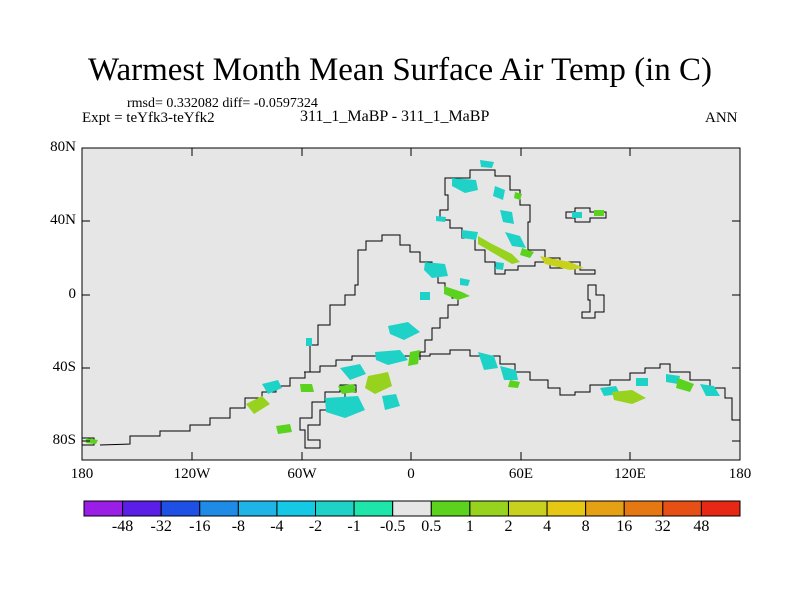 This screenshot has height=600, width=800. What do you see at coordinates (624, 526) in the screenshot?
I see `colorbar-label: 16` at bounding box center [624, 526].